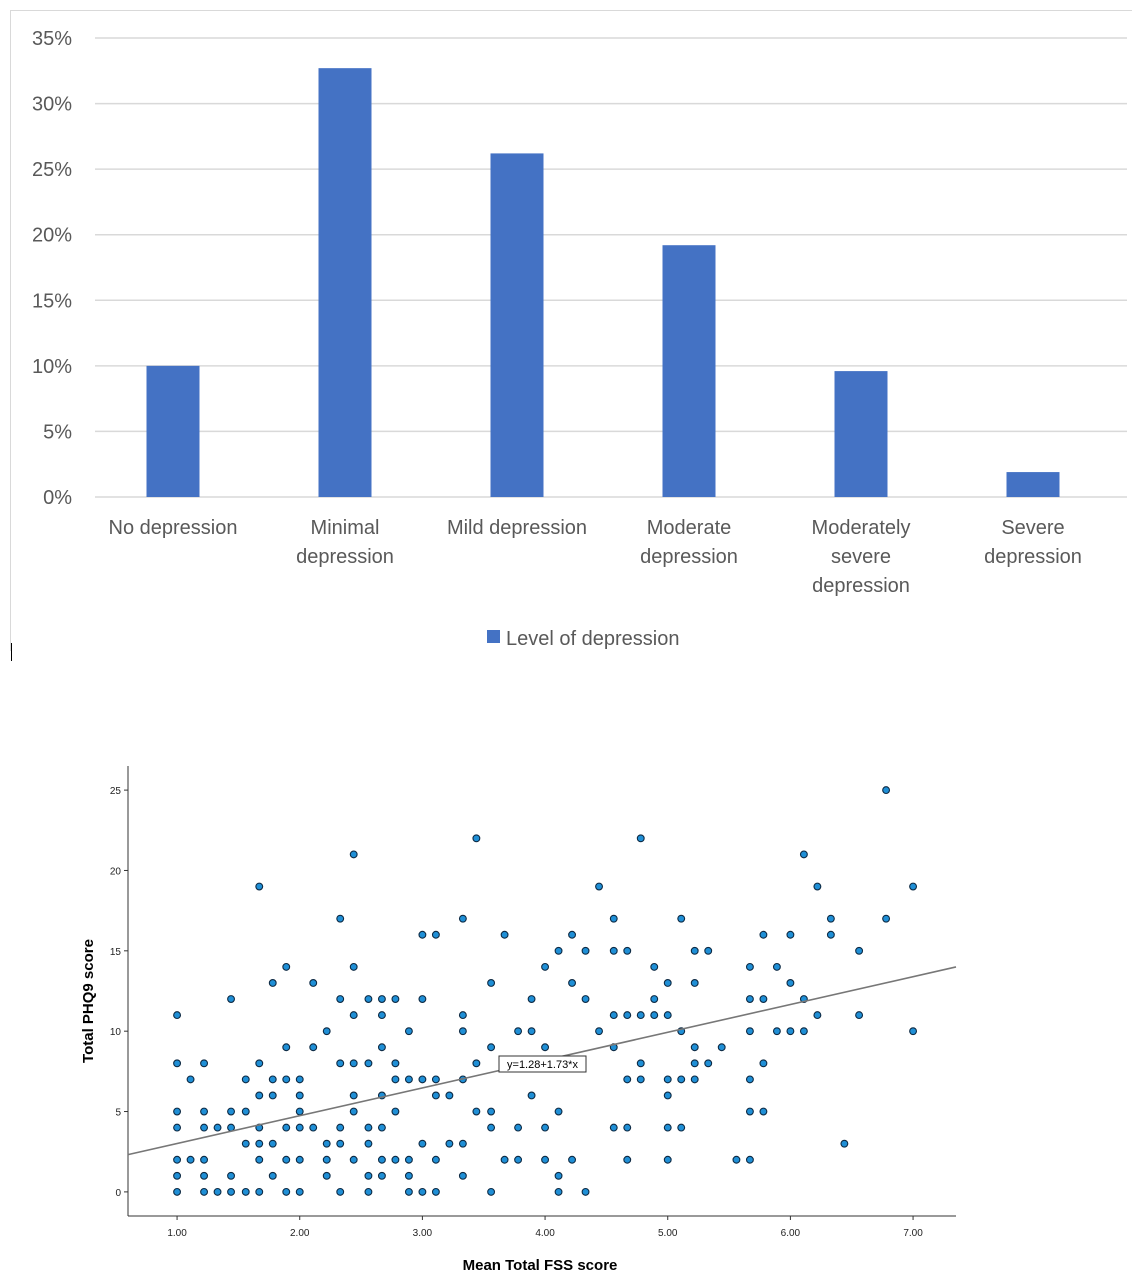  What do you see at coordinates (861, 557) in the screenshot?
I see `category-label: severe` at bounding box center [861, 557].